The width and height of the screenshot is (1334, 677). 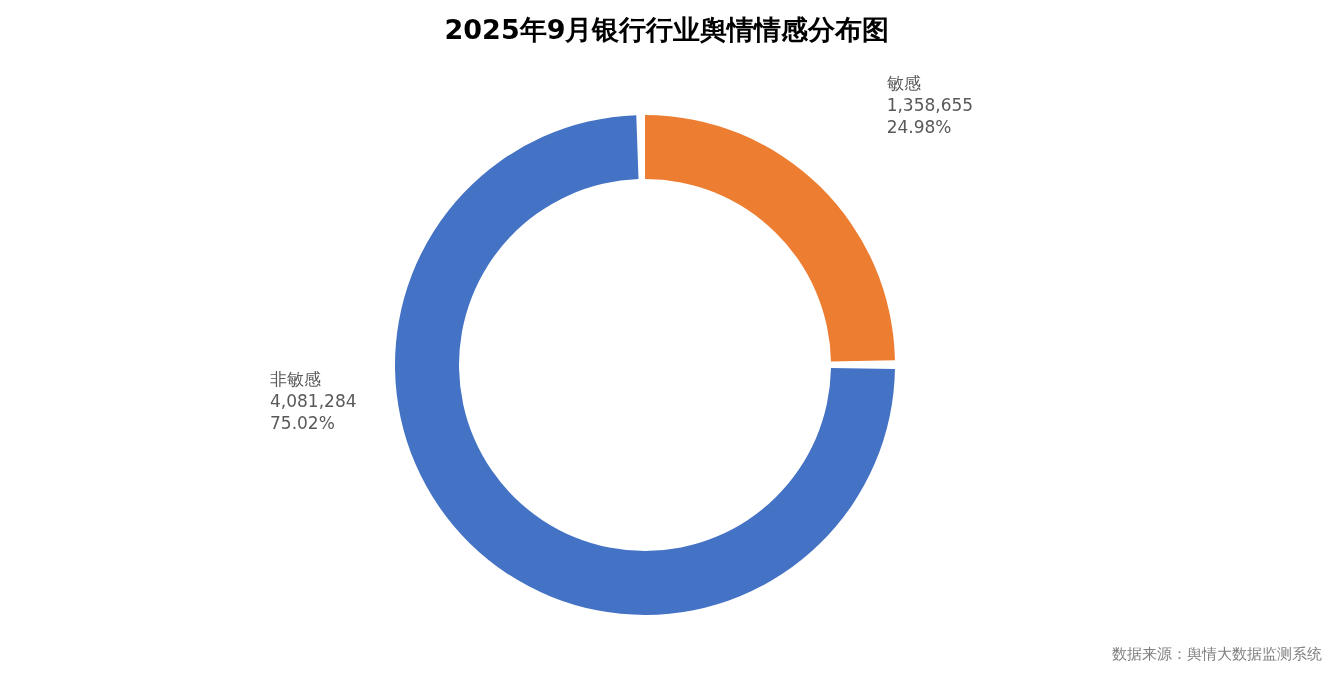 What do you see at coordinates (903, 82) in the screenshot?
I see `slice-label: 敏感` at bounding box center [903, 82].